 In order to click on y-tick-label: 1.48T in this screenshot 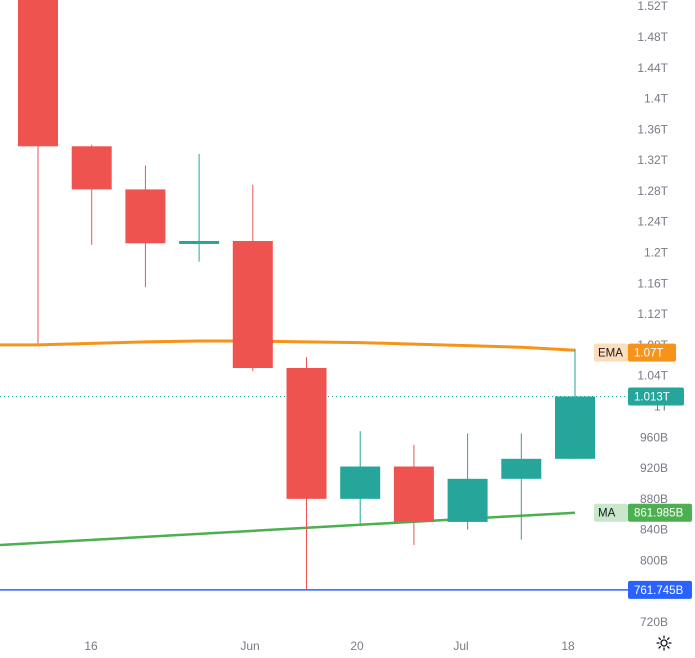, I will do `click(652, 37)`.